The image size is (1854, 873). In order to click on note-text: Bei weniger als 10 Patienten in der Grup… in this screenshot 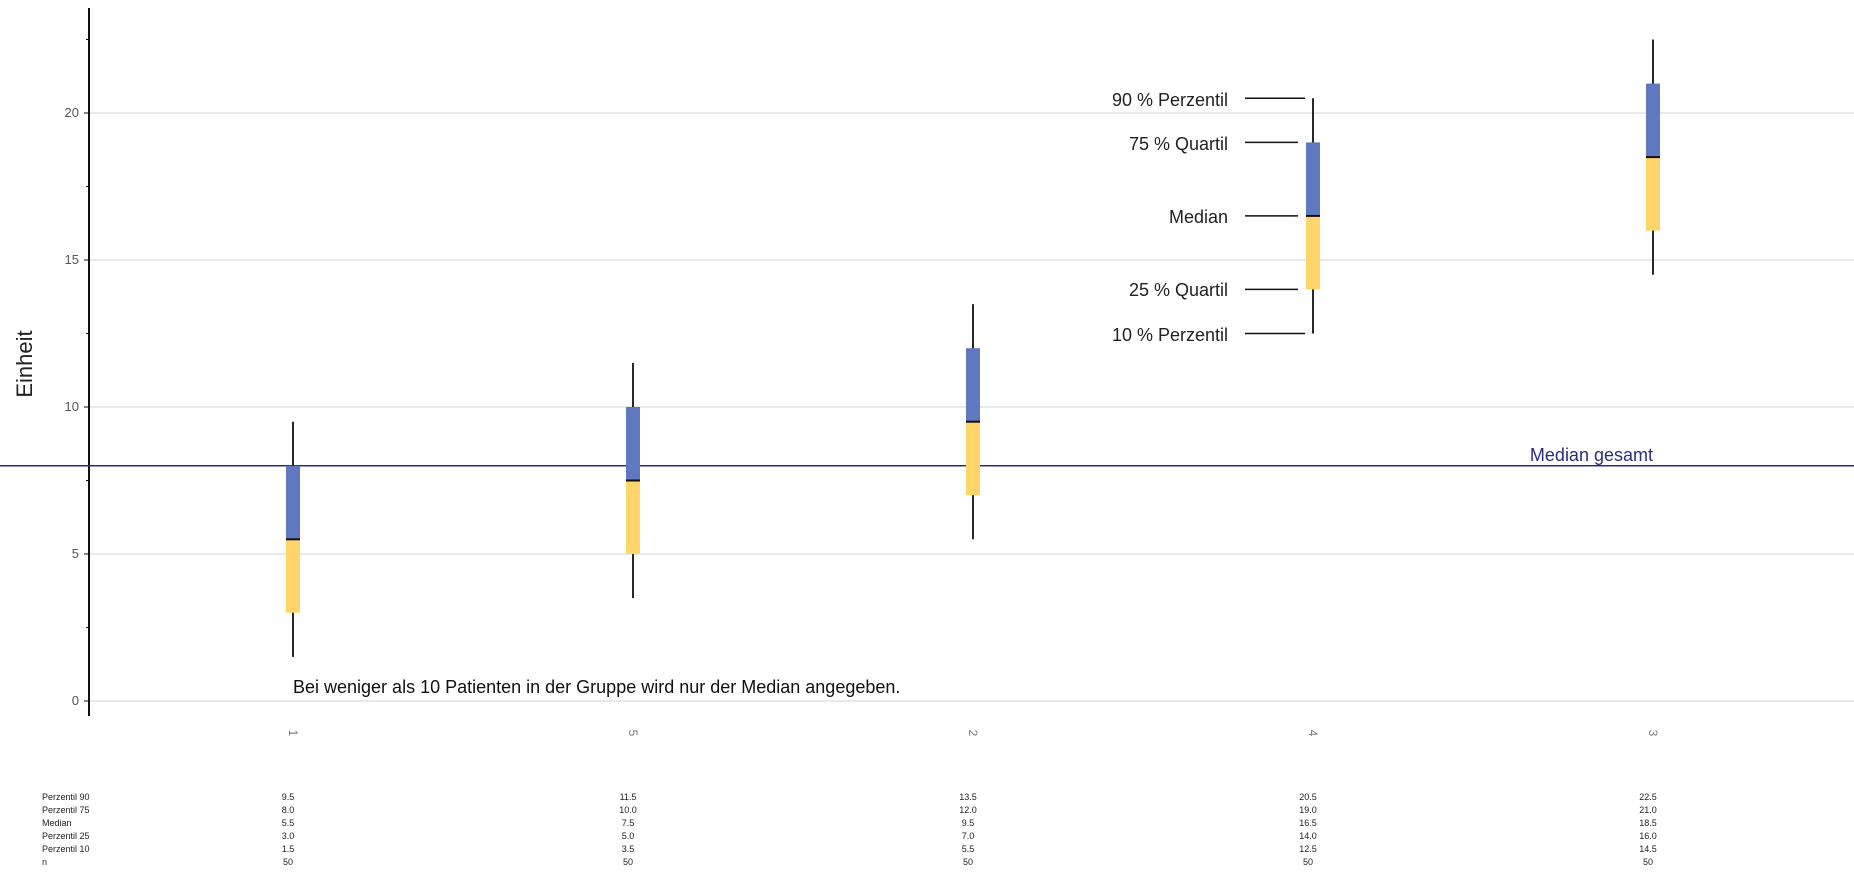, I will do `click(596, 687)`.